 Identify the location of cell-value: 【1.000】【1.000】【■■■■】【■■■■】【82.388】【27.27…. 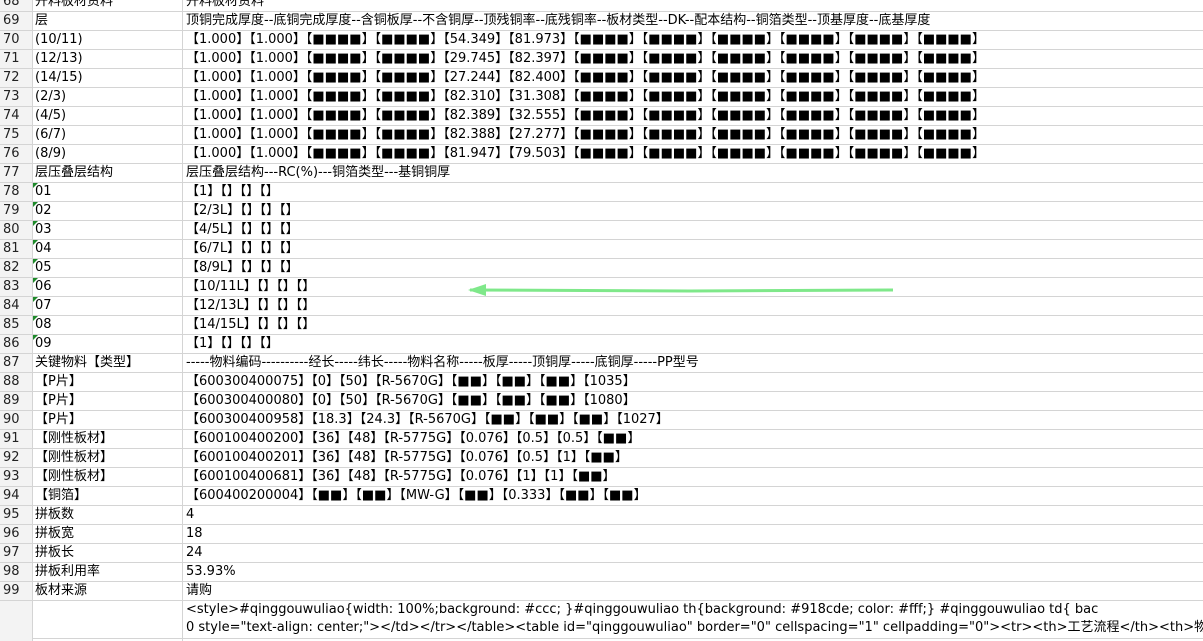
(585, 134).